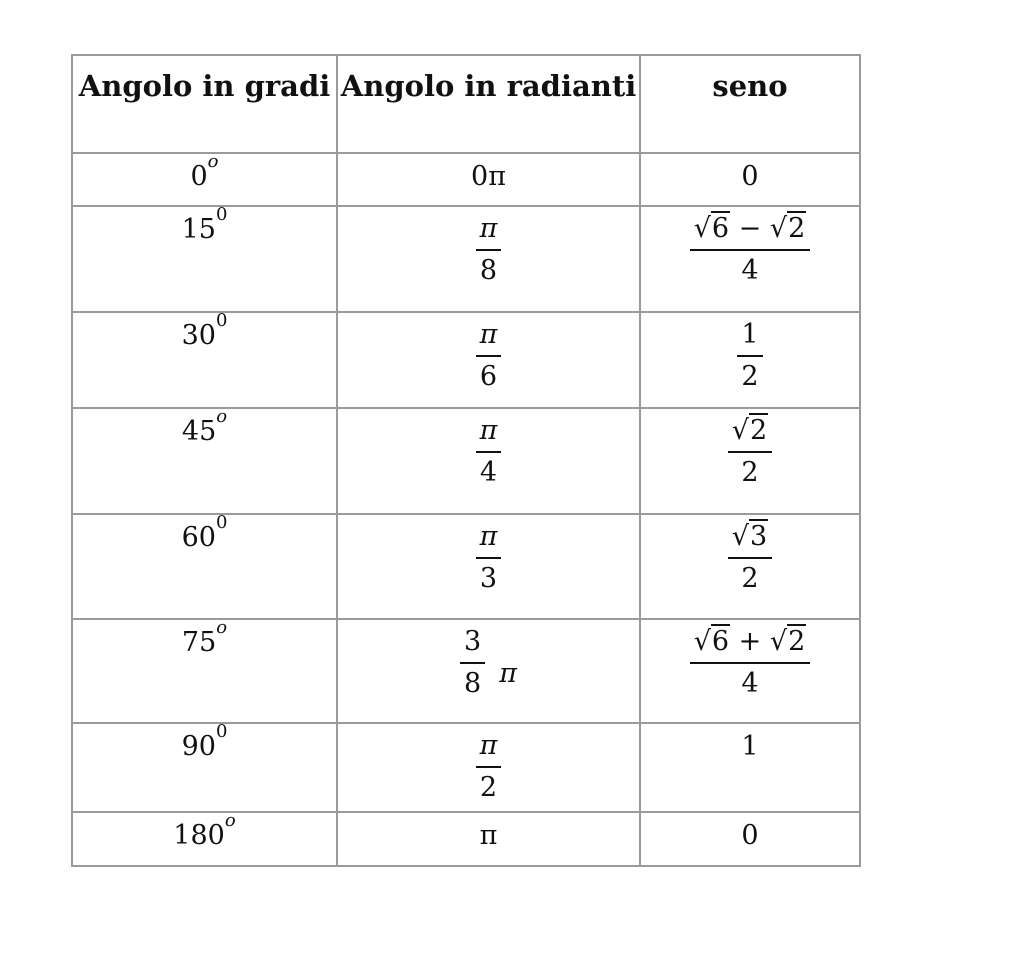 The image size is (1024, 966). I want to click on cell-degrees: 180 o, so click(204, 838).